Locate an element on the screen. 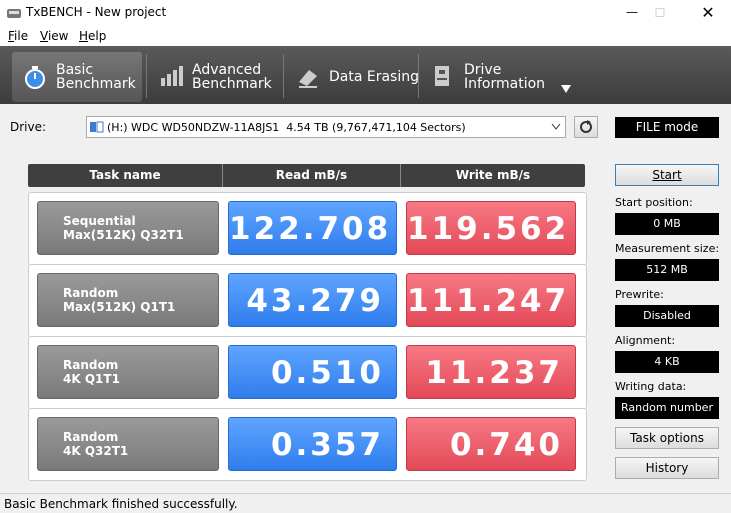 The height and width of the screenshot is (513, 731). menu-bar: File View Help is located at coordinates (365, 36).